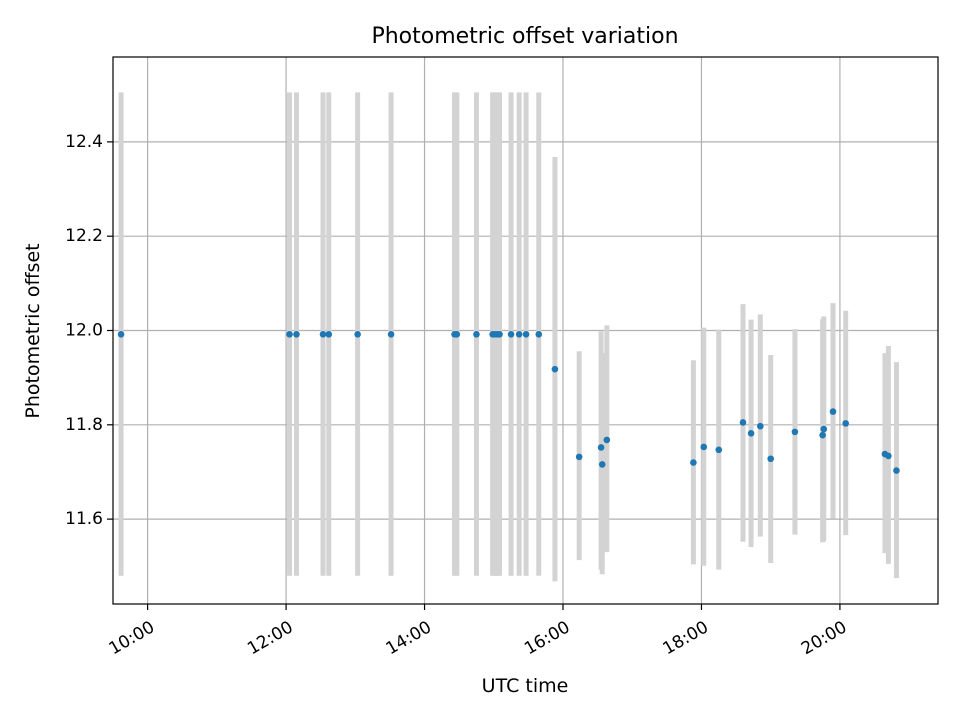 The height and width of the screenshot is (720, 960). Describe the element at coordinates (84, 425) in the screenshot. I see `y-tick-label: 11.8` at that location.